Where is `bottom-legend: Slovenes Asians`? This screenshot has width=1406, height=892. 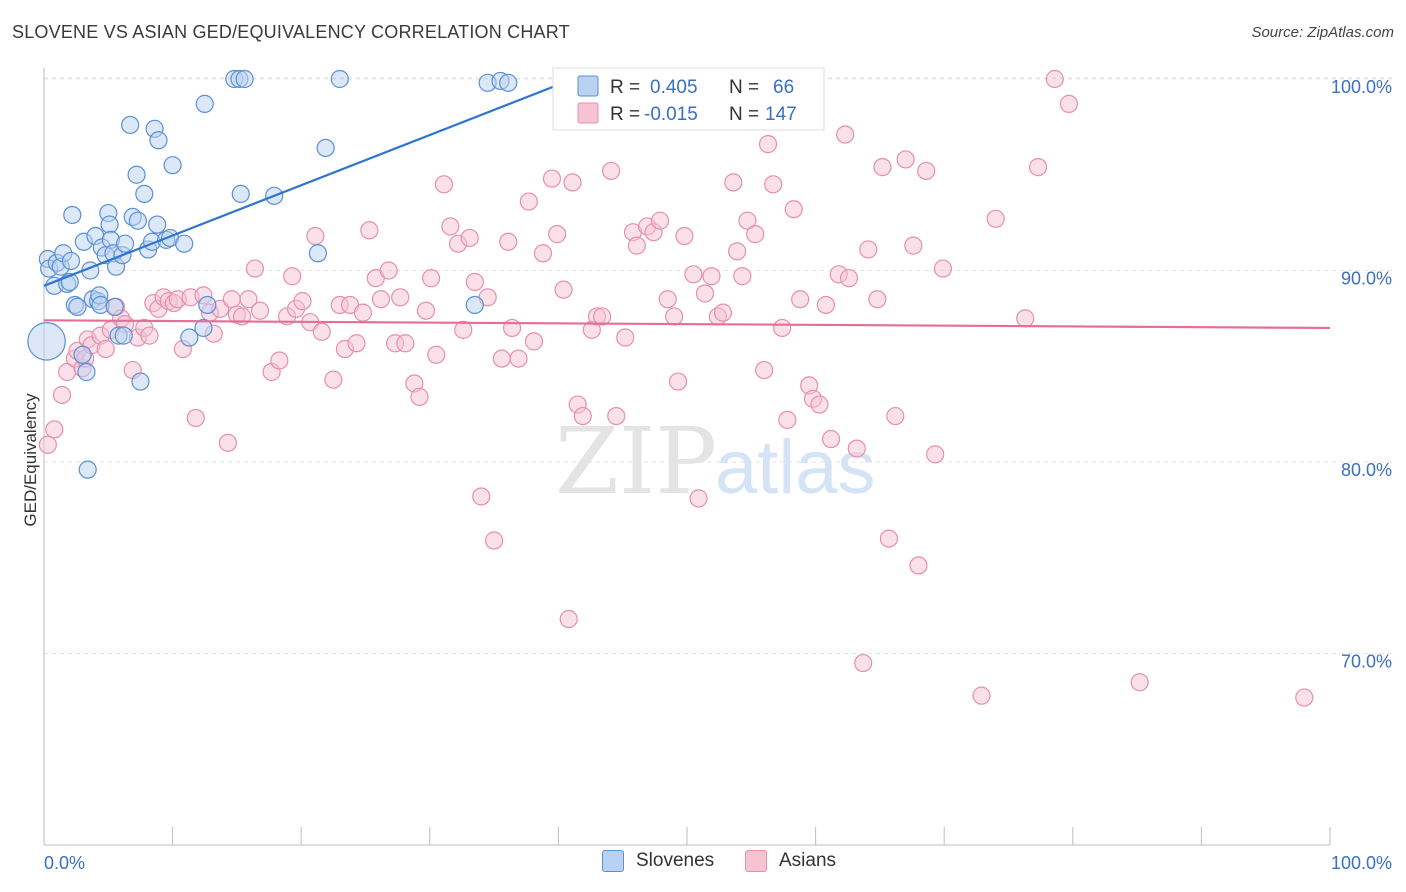
bottom-legend: Slovenes Asians is located at coordinates (703, 865).